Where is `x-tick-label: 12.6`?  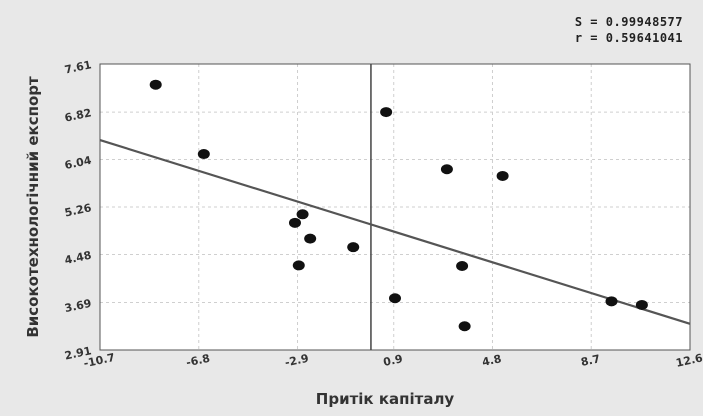
x-tick-label: 12.6 is located at coordinates (689, 360).